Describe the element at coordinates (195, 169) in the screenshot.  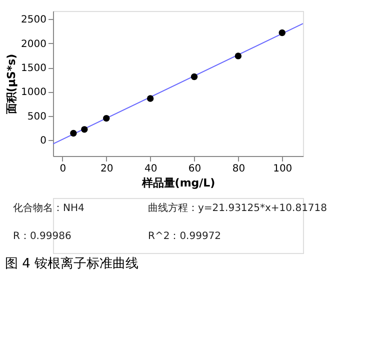
I see `x-tick-label: 60` at that location.